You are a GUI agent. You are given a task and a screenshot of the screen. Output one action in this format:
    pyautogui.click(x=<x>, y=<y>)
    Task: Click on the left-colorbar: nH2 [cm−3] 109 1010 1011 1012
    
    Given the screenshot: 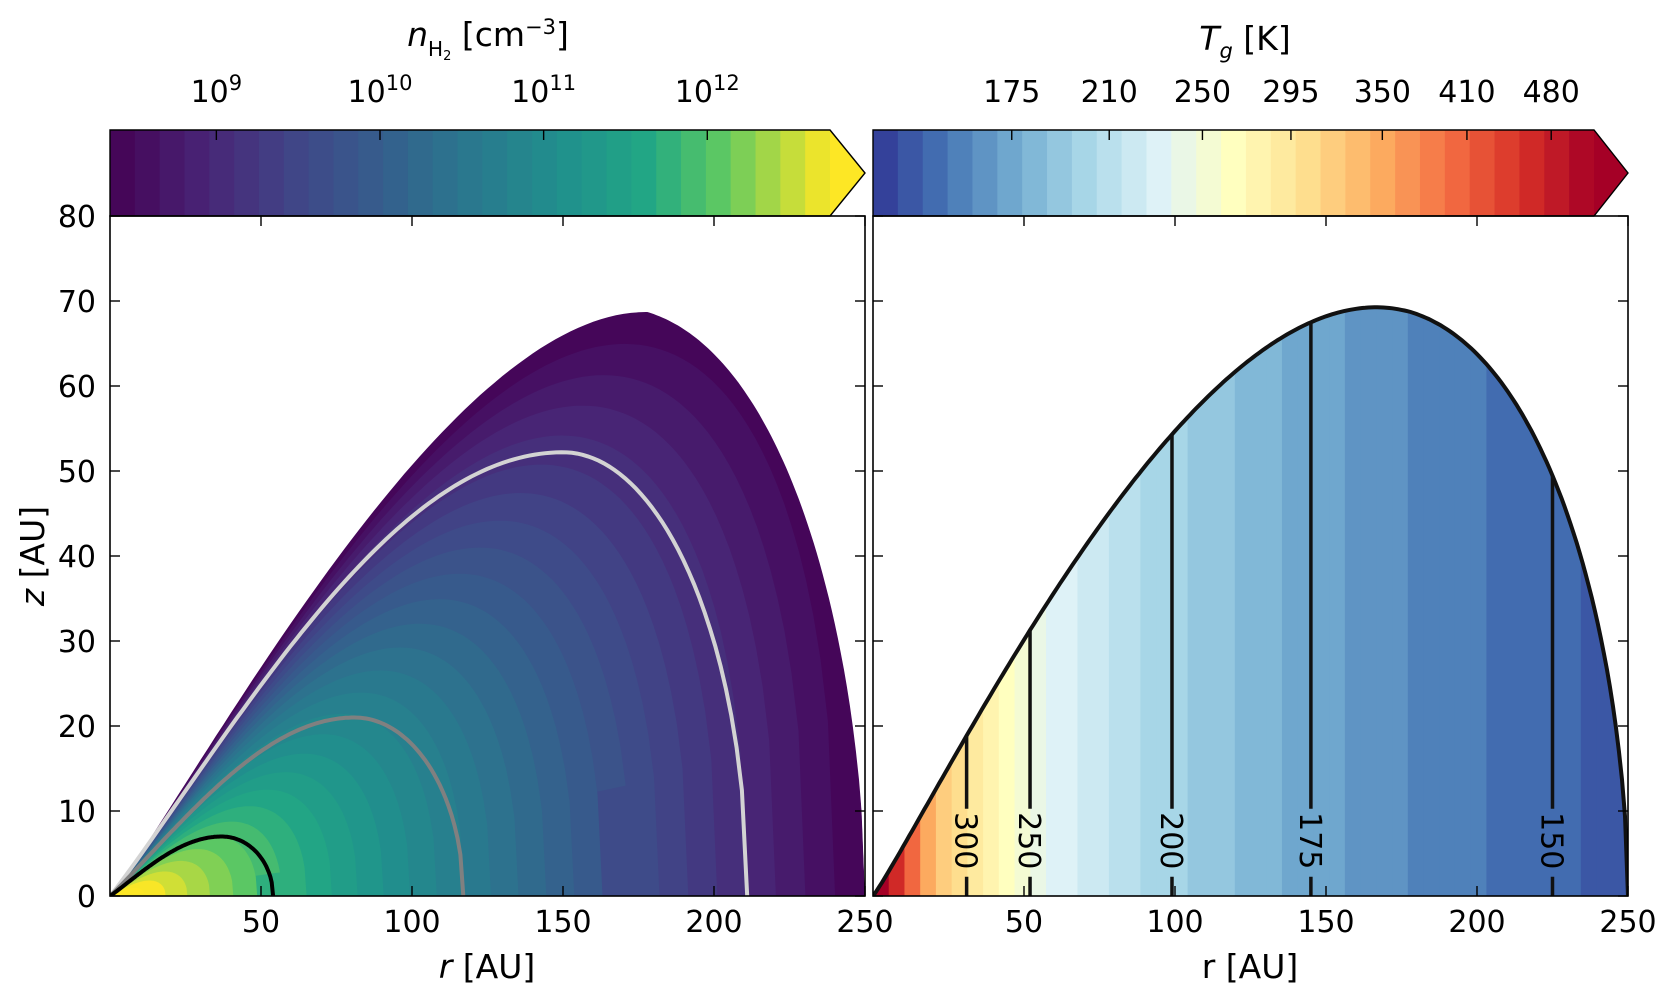 What is the action you would take?
    pyautogui.click(x=487, y=116)
    